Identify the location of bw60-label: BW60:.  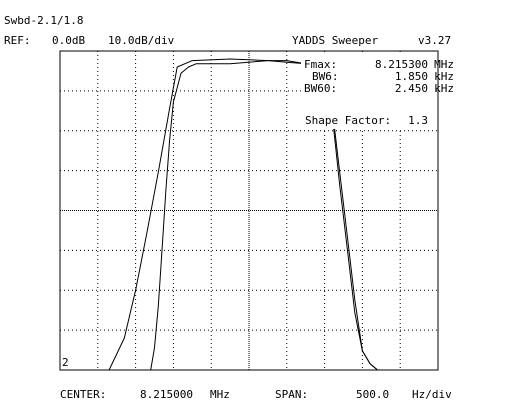
(321, 88).